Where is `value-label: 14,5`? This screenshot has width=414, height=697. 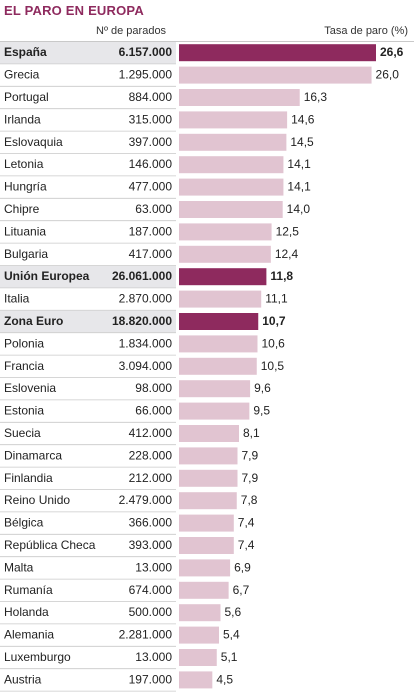 value-label: 14,5 is located at coordinates (302, 142).